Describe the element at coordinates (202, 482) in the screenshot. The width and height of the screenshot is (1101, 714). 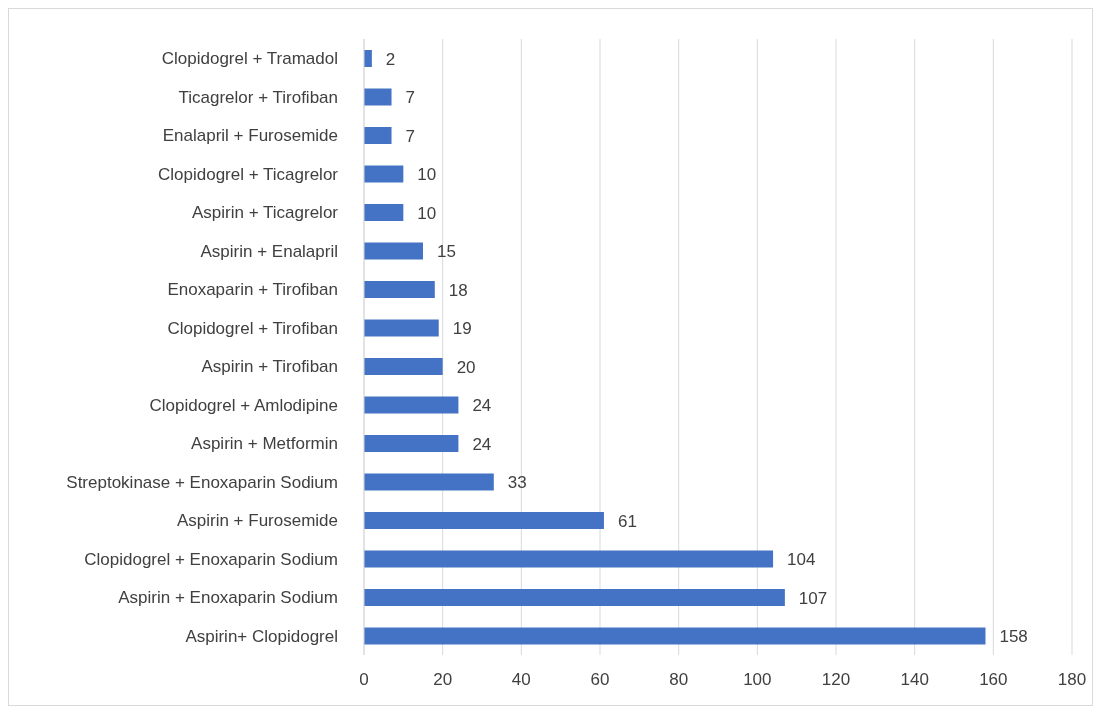
I see `y-tick-label: Streptokinase + Enoxaparin Sodium` at that location.